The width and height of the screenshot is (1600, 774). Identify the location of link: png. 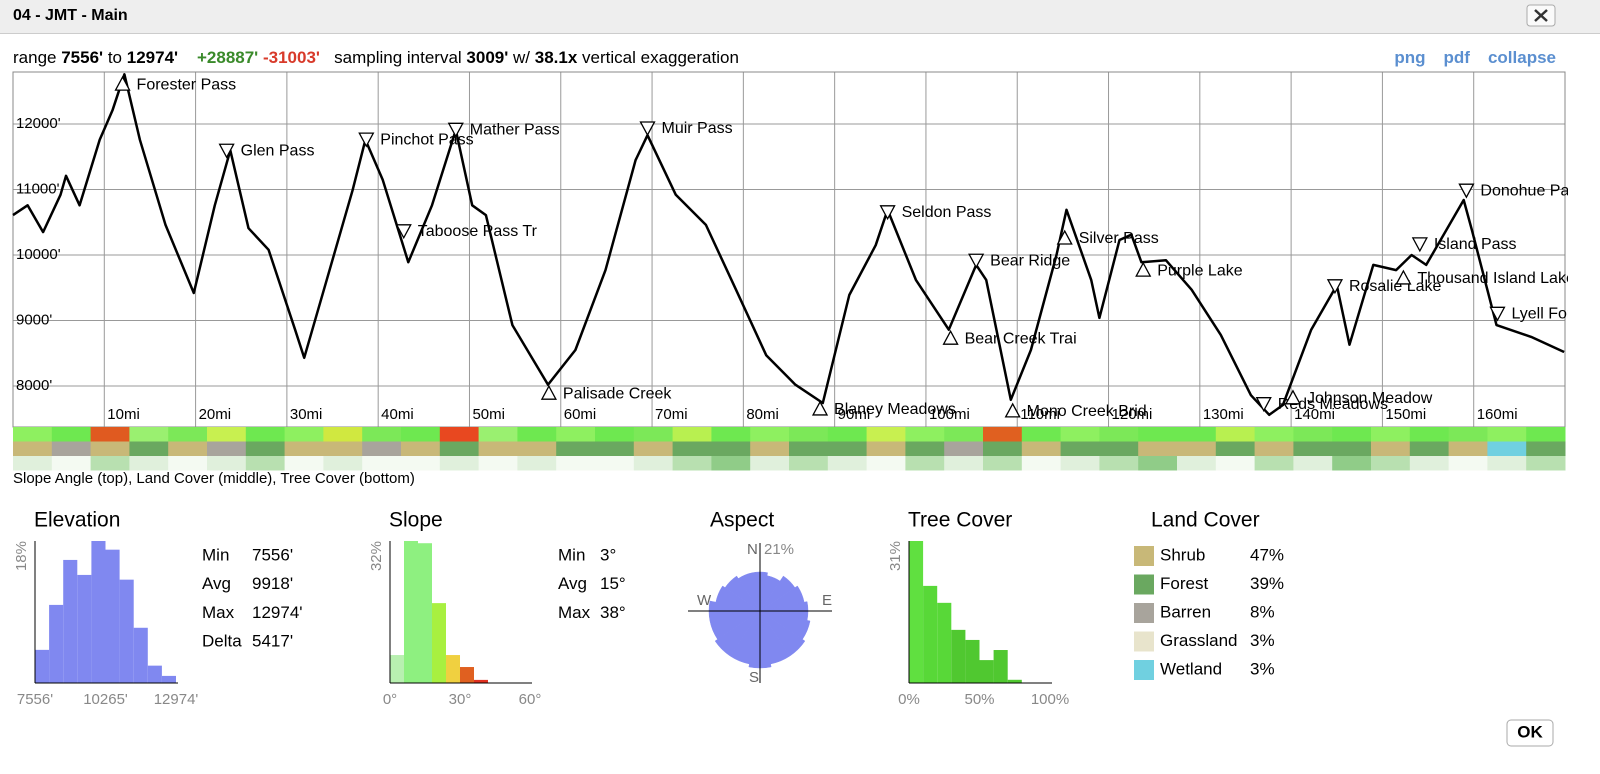
(1410, 57).